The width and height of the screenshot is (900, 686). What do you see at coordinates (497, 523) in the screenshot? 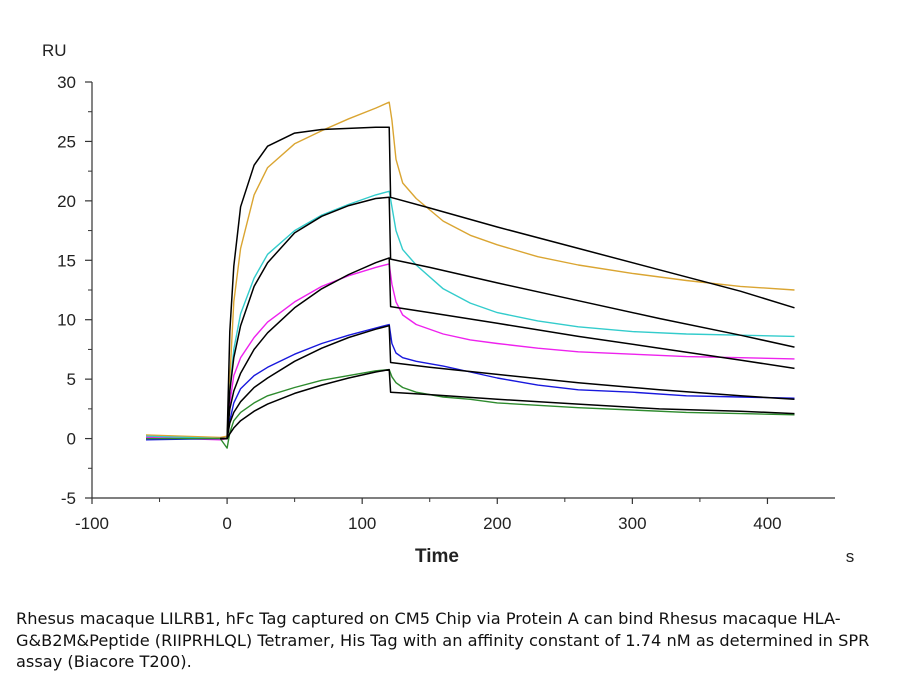
I see `x-tick-label: 200` at bounding box center [497, 523].